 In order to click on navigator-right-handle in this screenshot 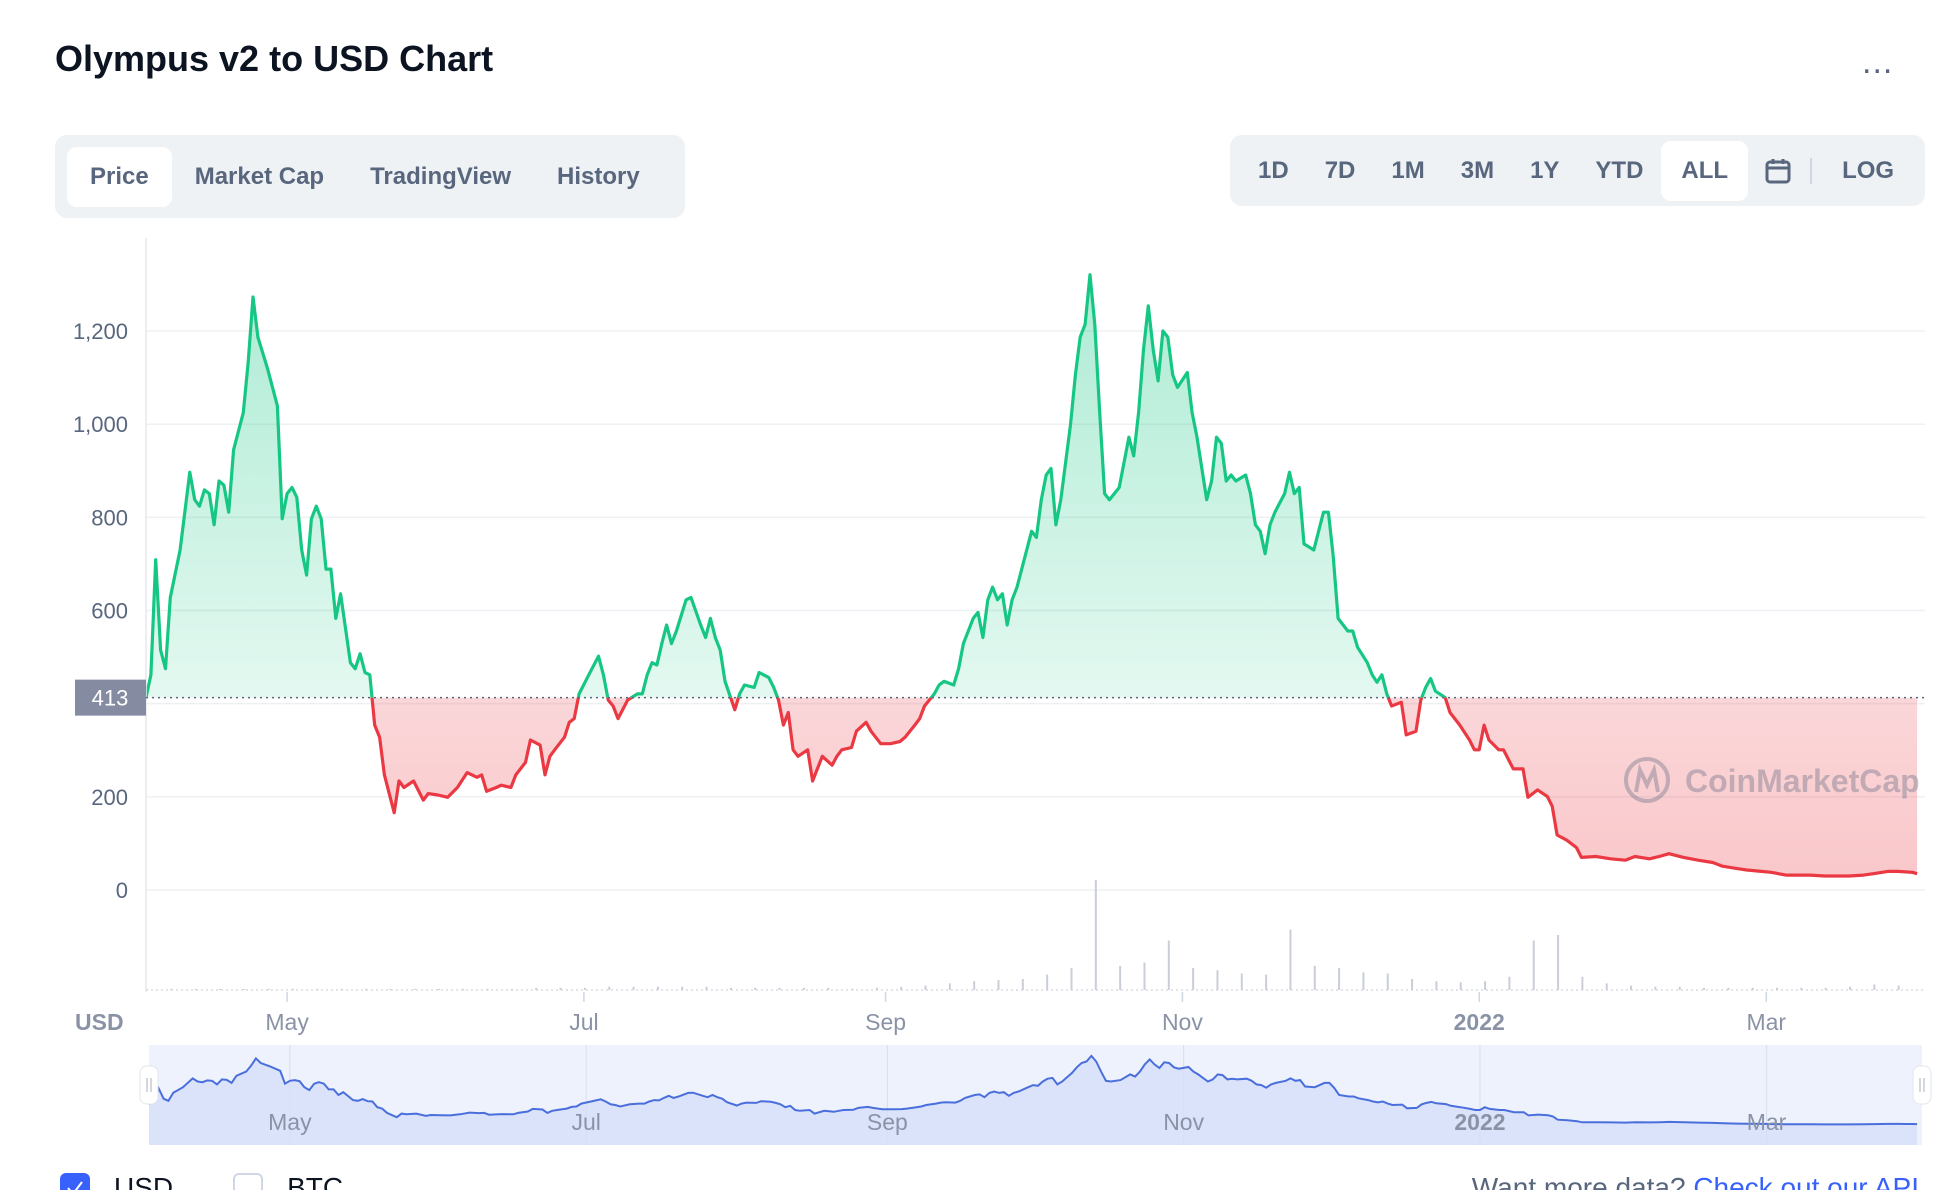, I will do `click(1922, 1085)`.